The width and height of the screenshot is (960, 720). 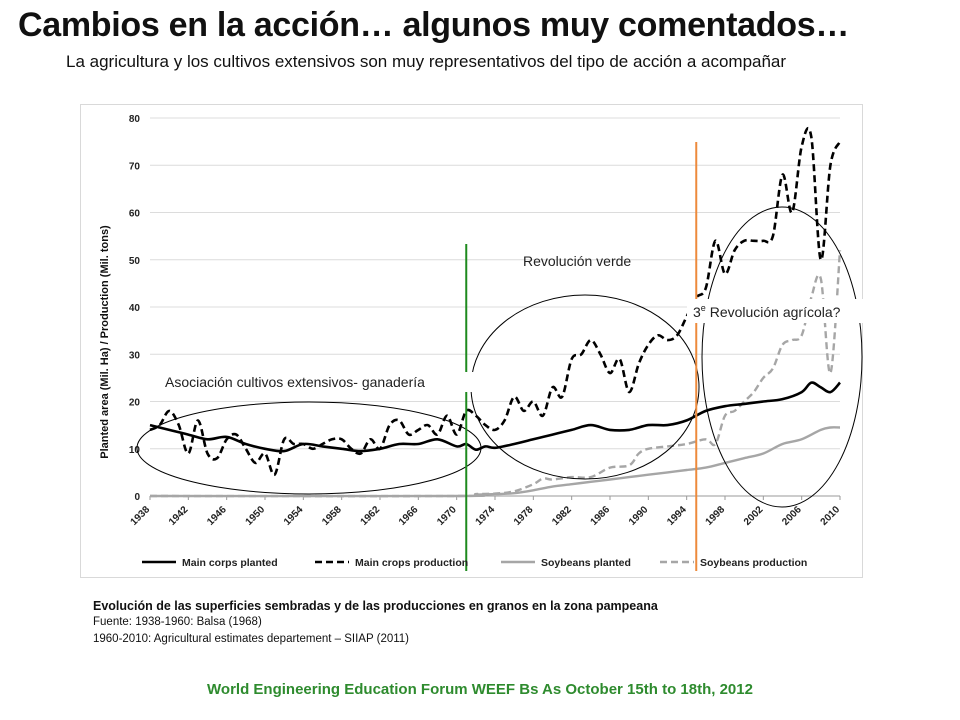 I want to click on legend-label-soybeans-planted: Soybeans planted, so click(x=586, y=563).